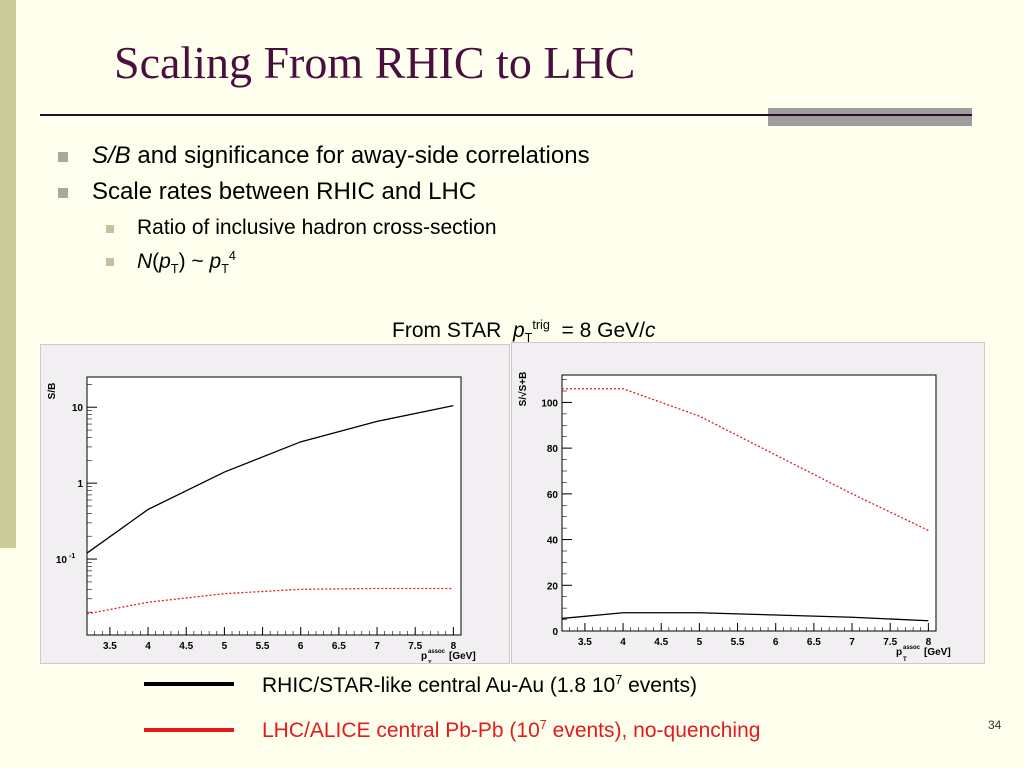 This screenshot has height=768, width=1024. I want to click on bullet-2: Scale rates between RHIC and LHC, so click(284, 191).